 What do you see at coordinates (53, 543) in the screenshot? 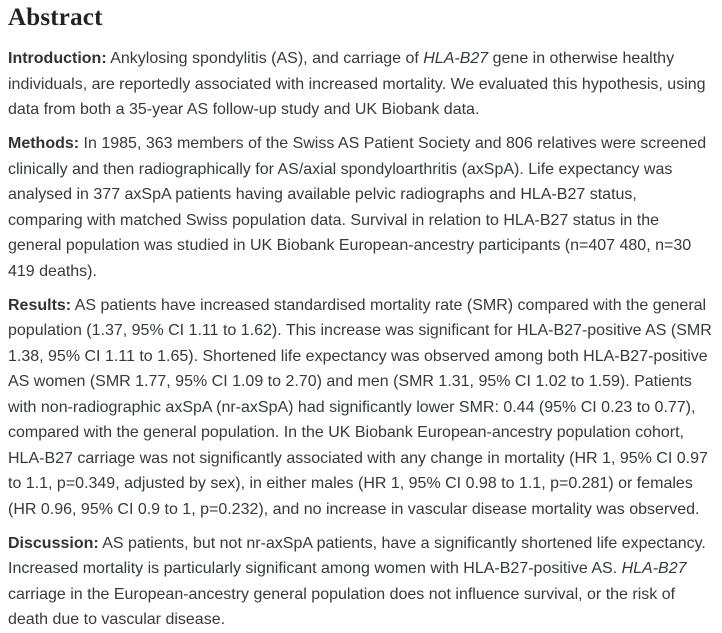
I see `paragraph-label-discussion: Discussion:` at bounding box center [53, 543].